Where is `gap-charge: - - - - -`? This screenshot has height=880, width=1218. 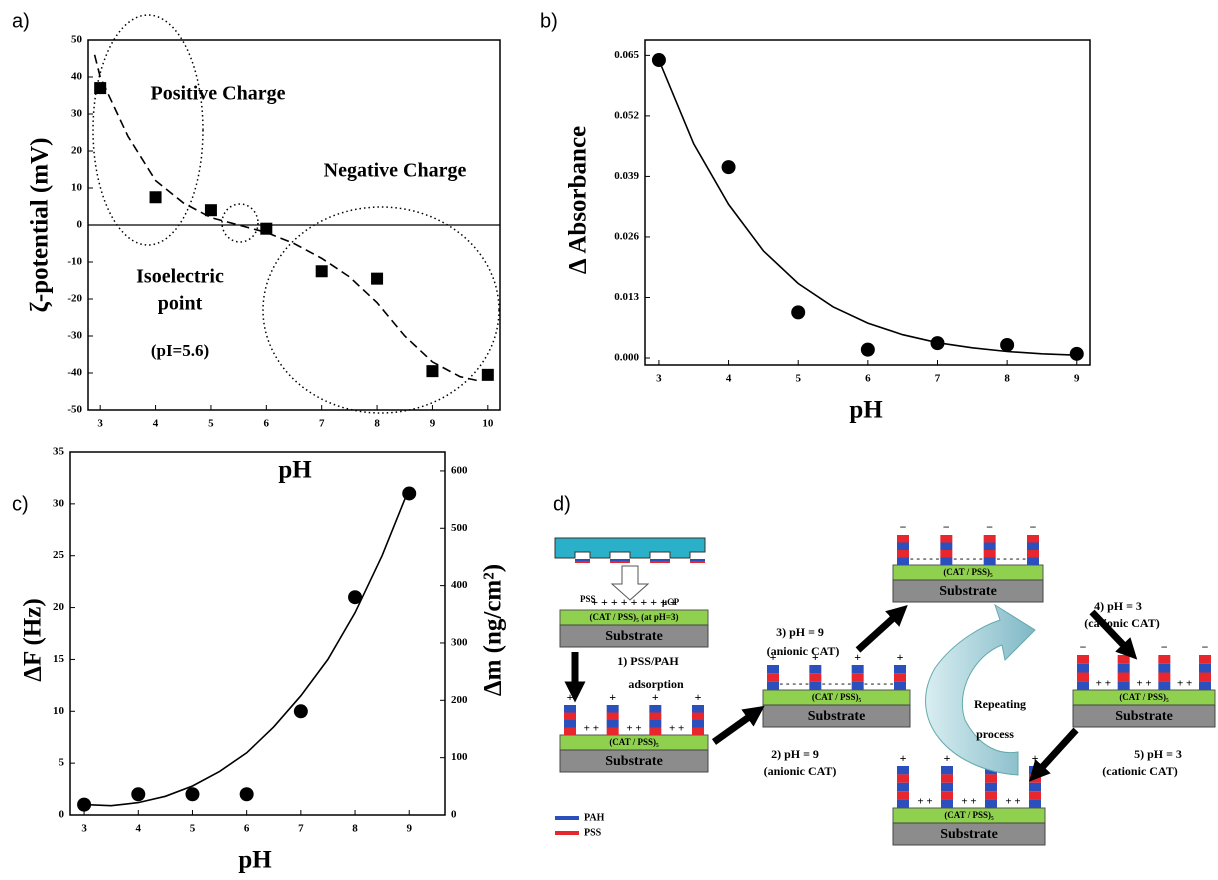
gap-charge: - - - - - is located at coordinates (879, 684).